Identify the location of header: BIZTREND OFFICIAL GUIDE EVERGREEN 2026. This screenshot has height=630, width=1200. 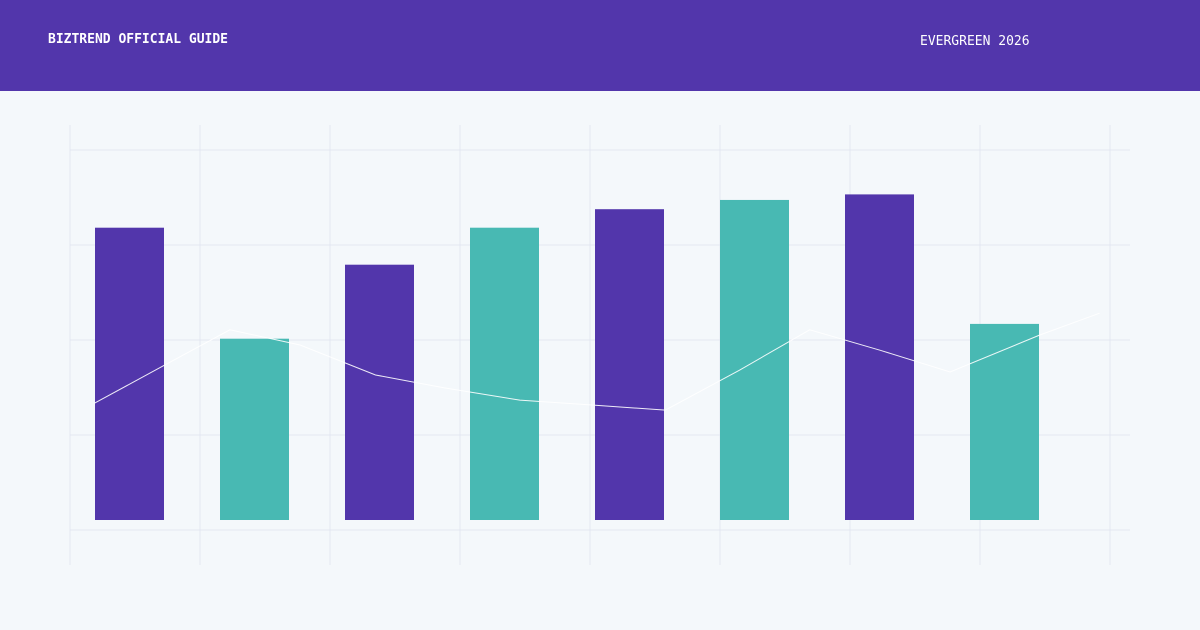
(600, 45).